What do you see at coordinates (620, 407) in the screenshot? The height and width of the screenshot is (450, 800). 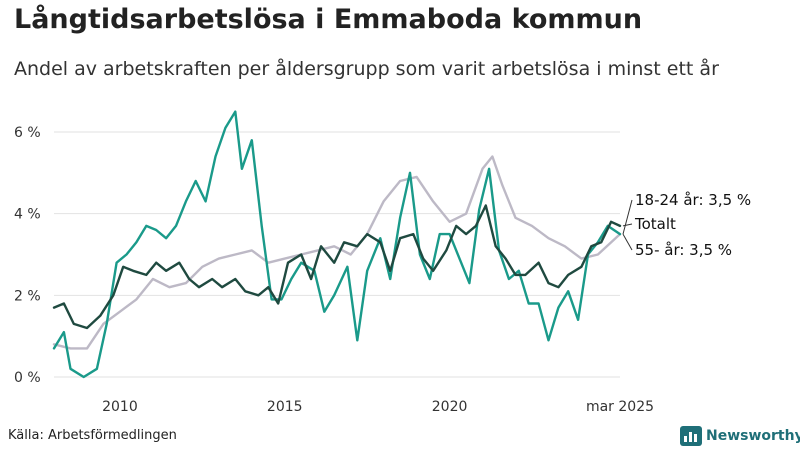 I see `x-tick-label: mar 2025` at bounding box center [620, 407].